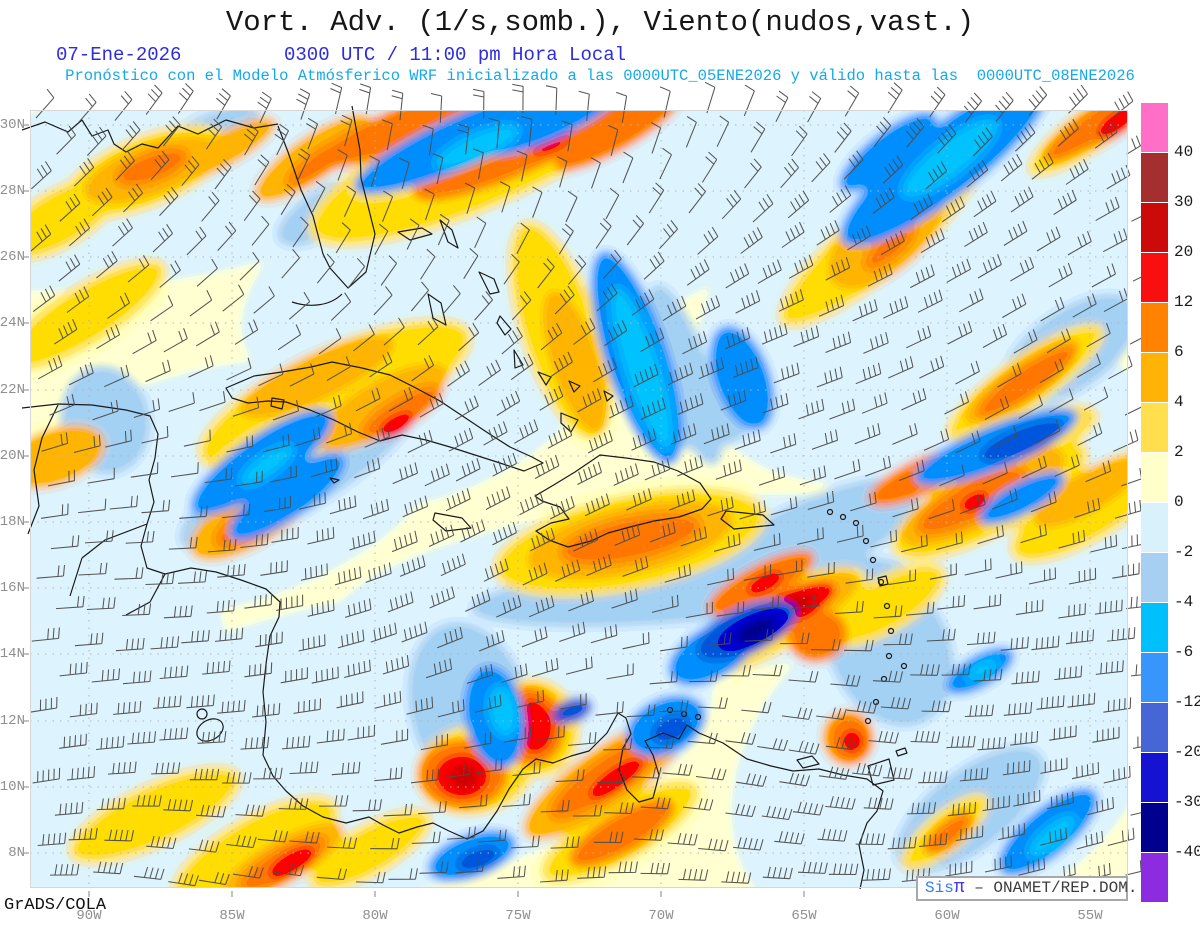 This screenshot has width=1200, height=927. I want to click on colorbar-tick-label: -2, so click(1184, 552).